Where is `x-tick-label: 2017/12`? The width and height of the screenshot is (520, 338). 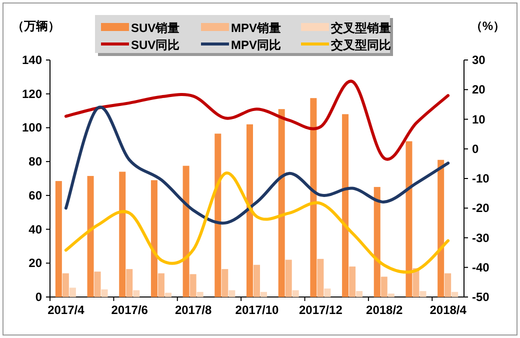
x-tick-label: 2017/12 is located at coordinates (320, 310).